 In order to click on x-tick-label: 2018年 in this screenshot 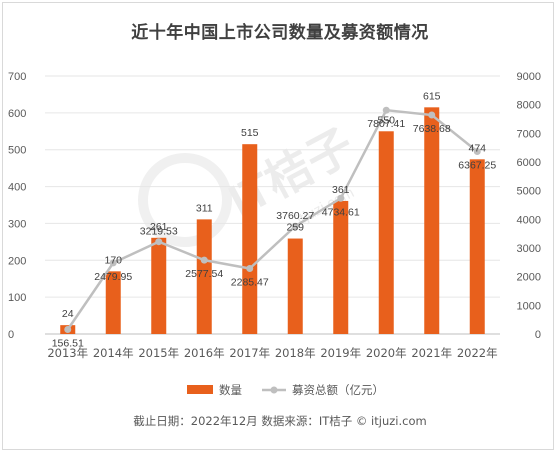, I will do `click(295, 353)`.